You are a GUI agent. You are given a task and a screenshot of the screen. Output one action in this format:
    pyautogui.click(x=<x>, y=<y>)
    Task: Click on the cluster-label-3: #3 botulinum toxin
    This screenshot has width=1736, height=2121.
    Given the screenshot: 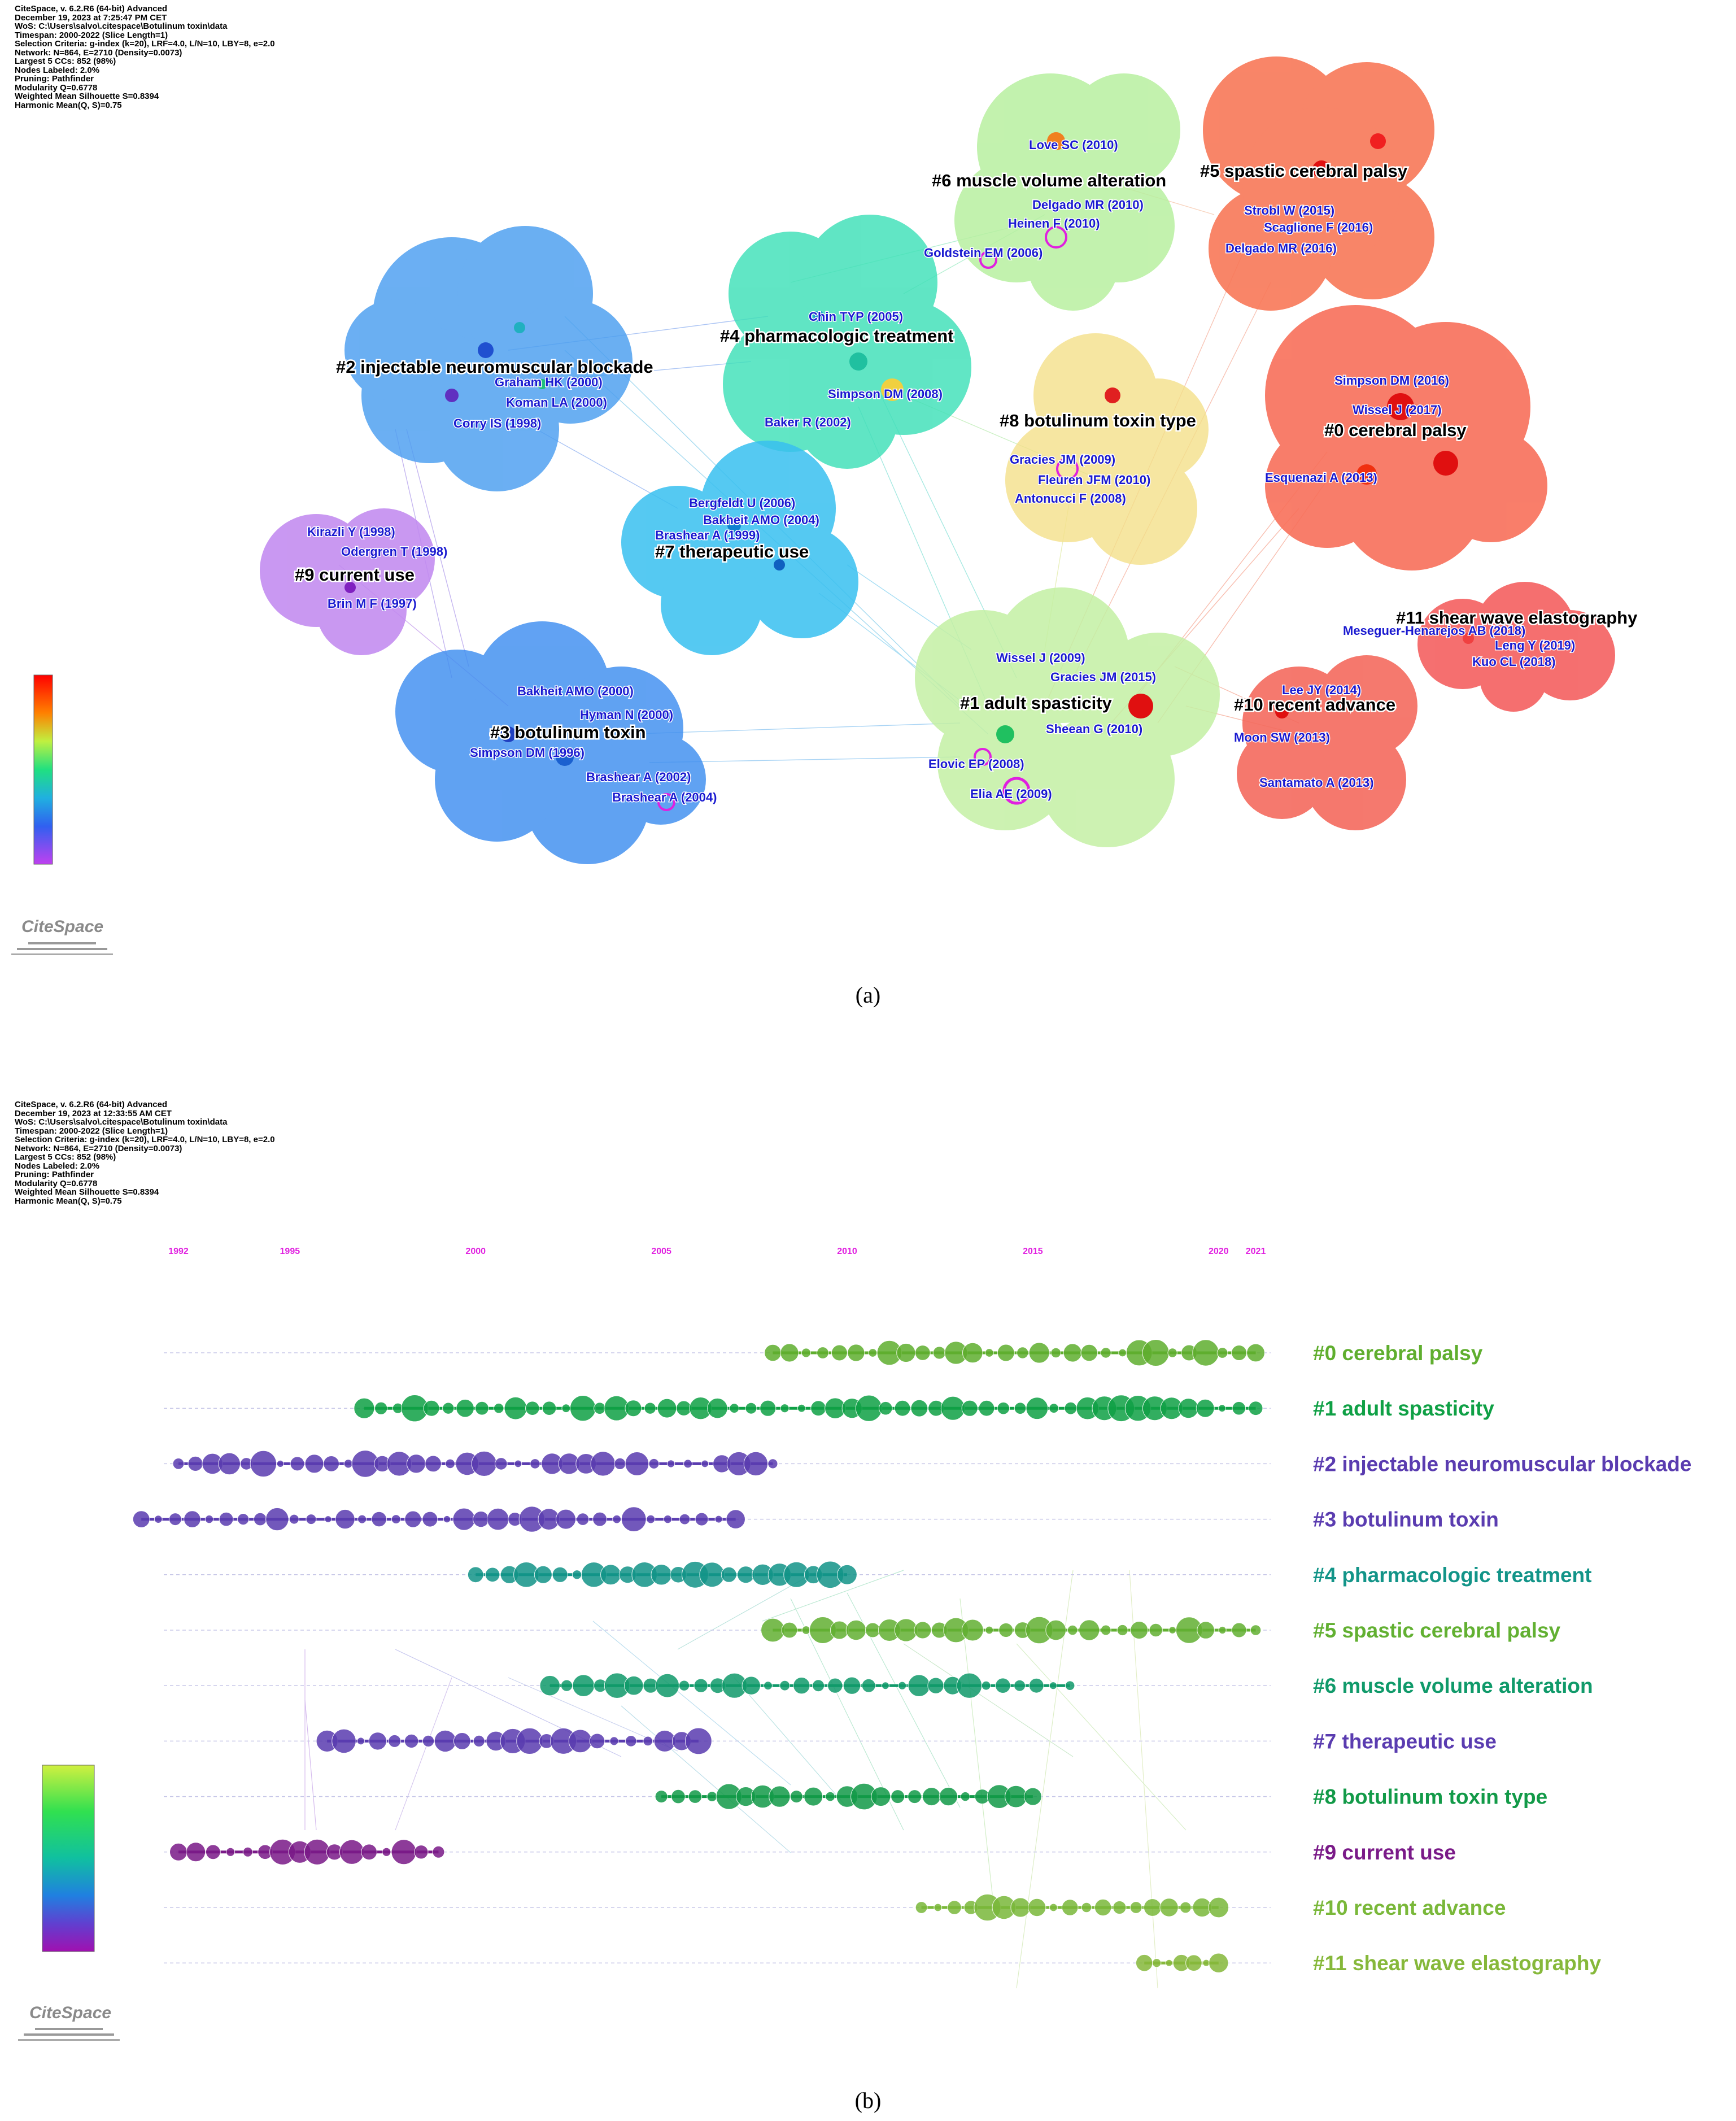 What is the action you would take?
    pyautogui.click(x=568, y=732)
    